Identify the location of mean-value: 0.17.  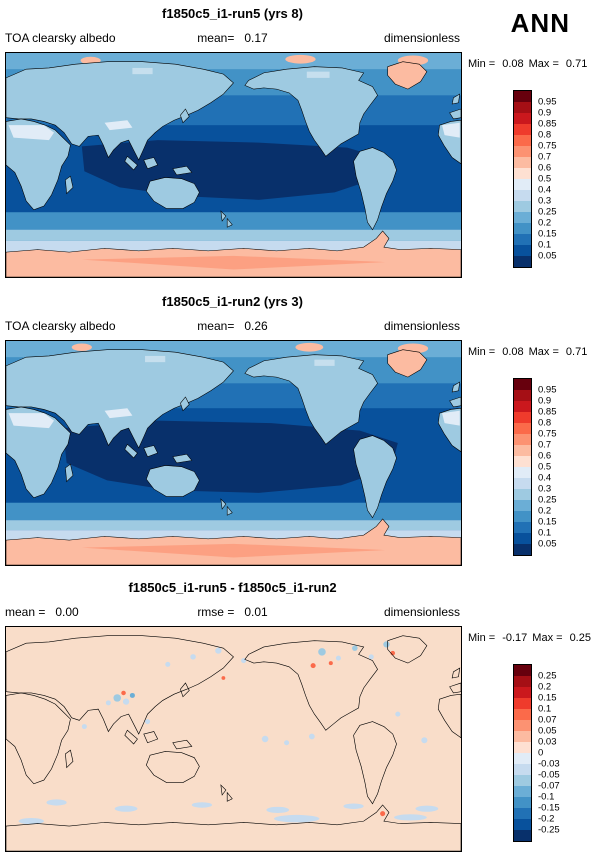
(256, 38).